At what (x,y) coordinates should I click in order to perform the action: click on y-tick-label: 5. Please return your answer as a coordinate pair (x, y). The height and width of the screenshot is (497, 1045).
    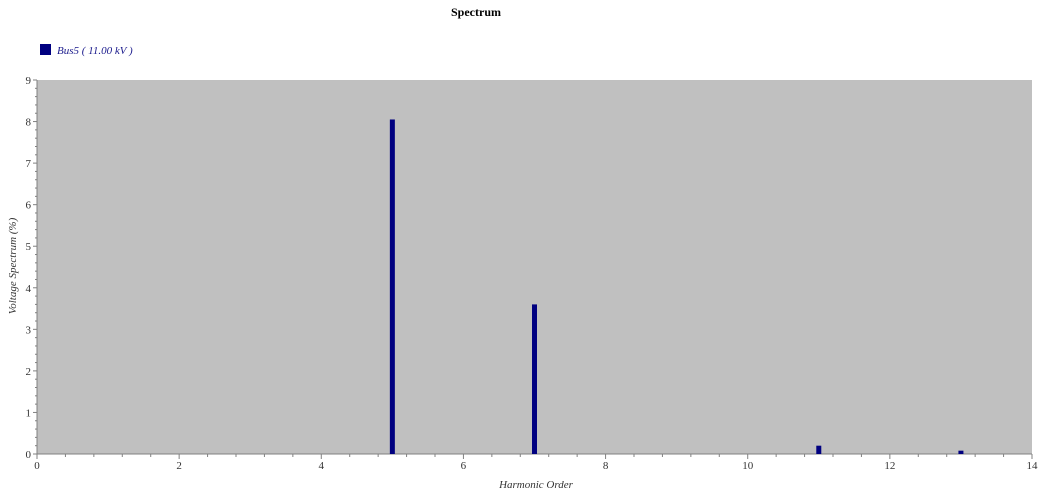
    Looking at the image, I should click on (29, 247).